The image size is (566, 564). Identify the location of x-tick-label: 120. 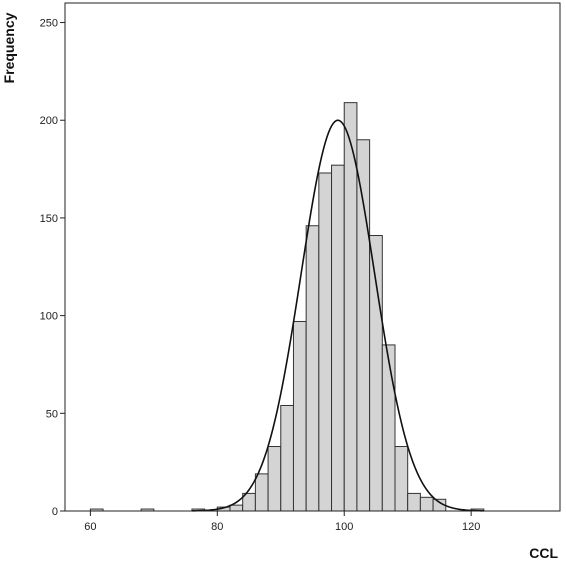
(471, 527).